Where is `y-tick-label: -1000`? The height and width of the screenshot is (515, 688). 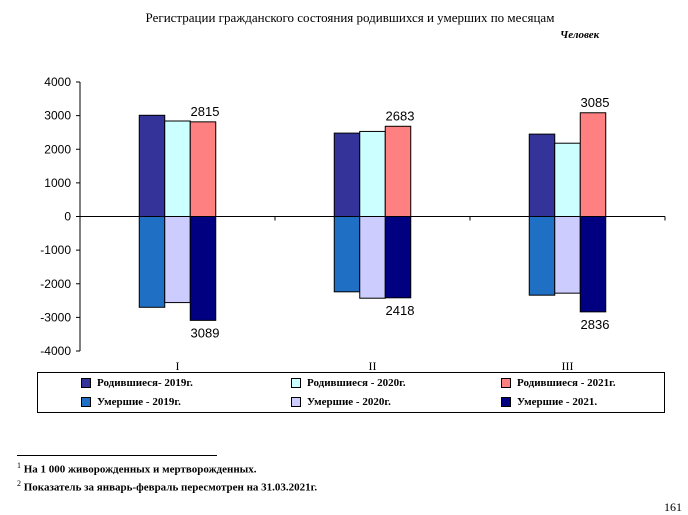 y-tick-label: -1000 is located at coordinates (55, 250).